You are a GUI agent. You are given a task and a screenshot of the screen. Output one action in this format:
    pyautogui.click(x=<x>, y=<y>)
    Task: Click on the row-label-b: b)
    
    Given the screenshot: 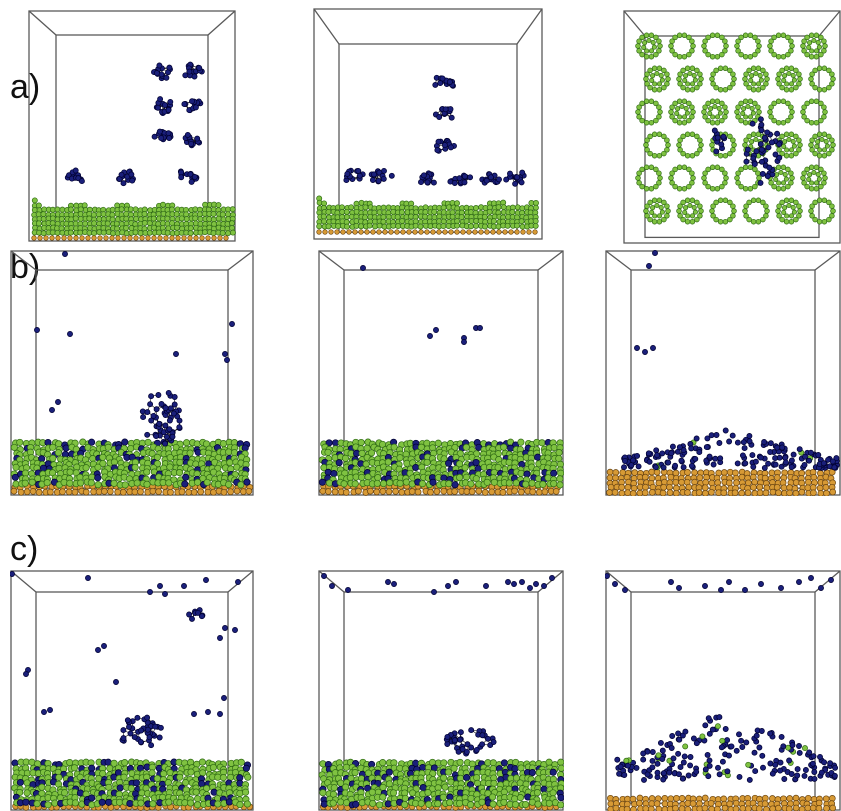 What is the action you would take?
    pyautogui.click(x=25, y=267)
    